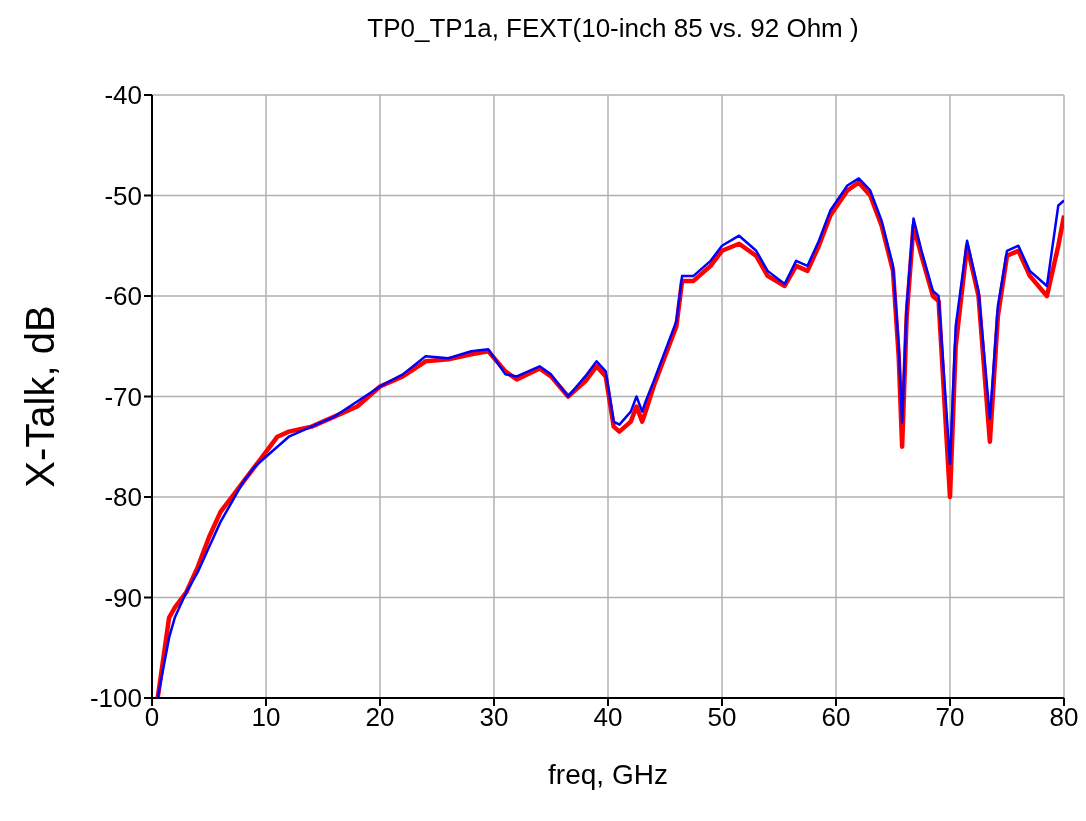  Describe the element at coordinates (123, 497) in the screenshot. I see `y-tick-label: -80` at that location.